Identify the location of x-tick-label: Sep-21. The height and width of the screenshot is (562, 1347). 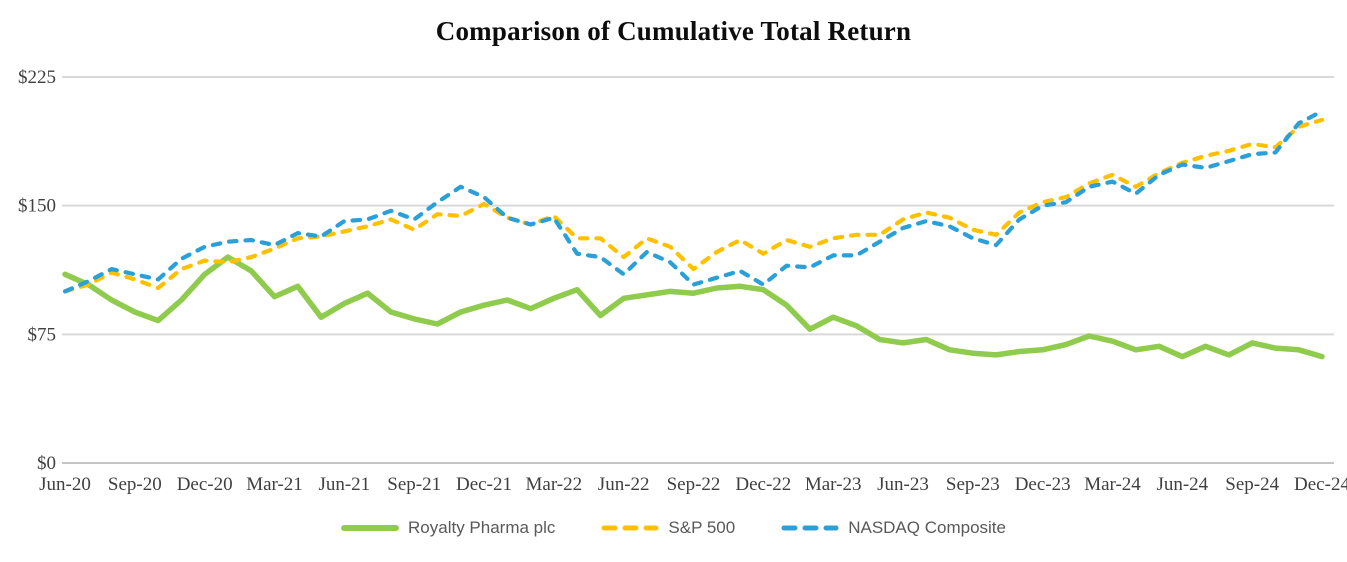
(414, 484).